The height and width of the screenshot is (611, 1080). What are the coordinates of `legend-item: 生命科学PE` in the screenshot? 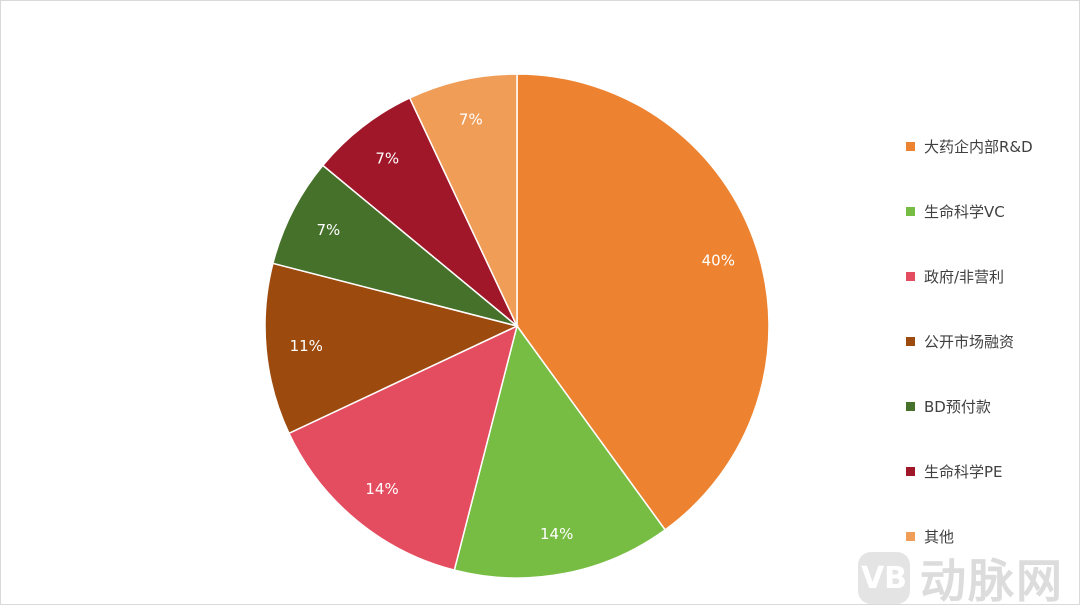 It's located at (969, 471).